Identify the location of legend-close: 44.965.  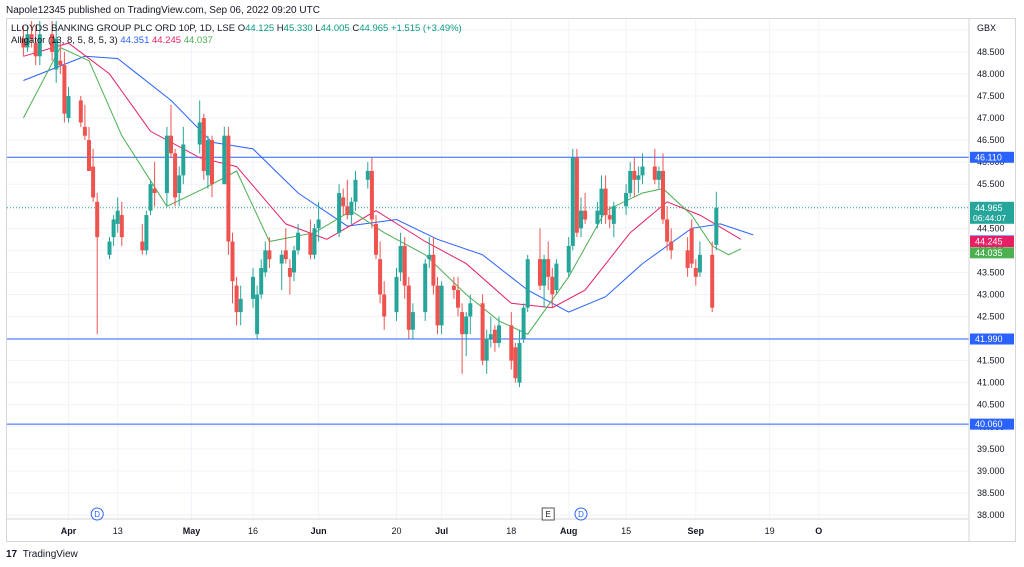
(374, 28).